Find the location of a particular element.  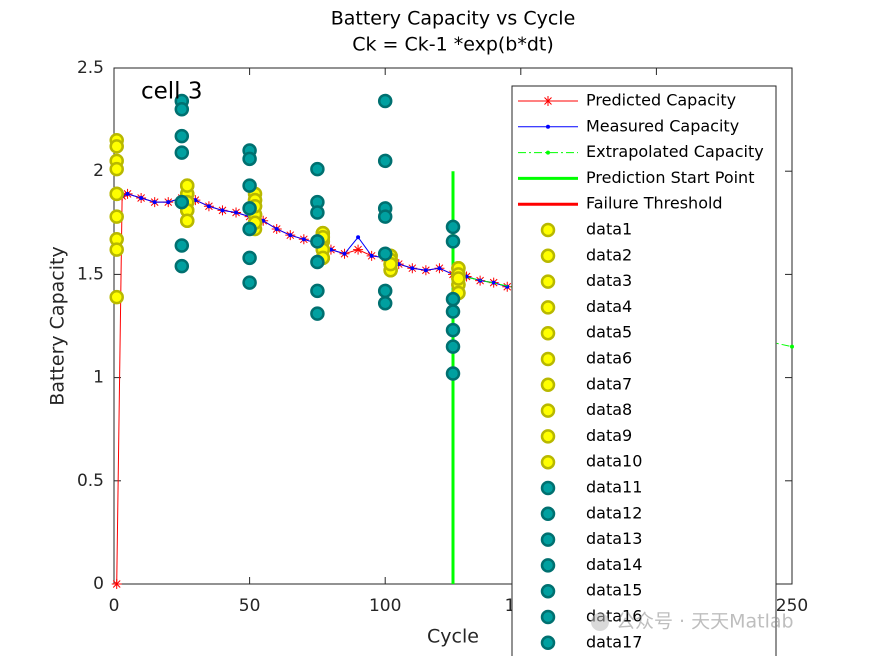

legend-label: data2 is located at coordinates (609, 254).